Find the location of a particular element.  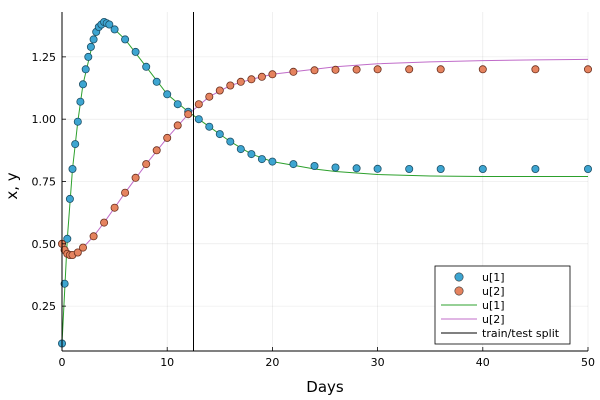

y-axis-label: x, y is located at coordinates (12, 185).